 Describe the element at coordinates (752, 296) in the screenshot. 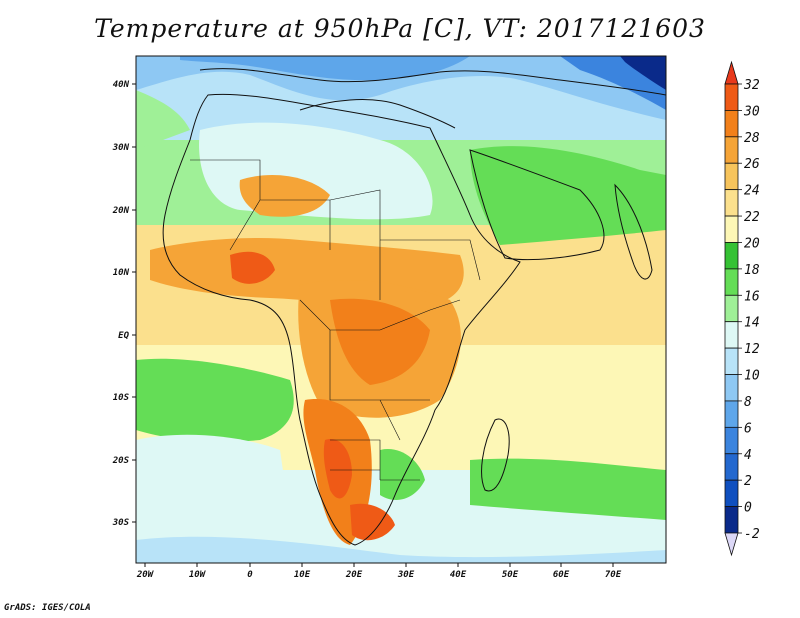

I see `colorbar-label: 16` at that location.